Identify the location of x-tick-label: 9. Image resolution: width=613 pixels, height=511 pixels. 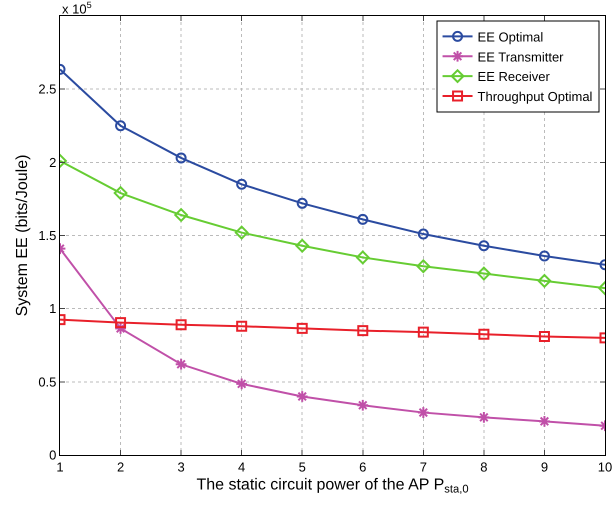
(544, 467).